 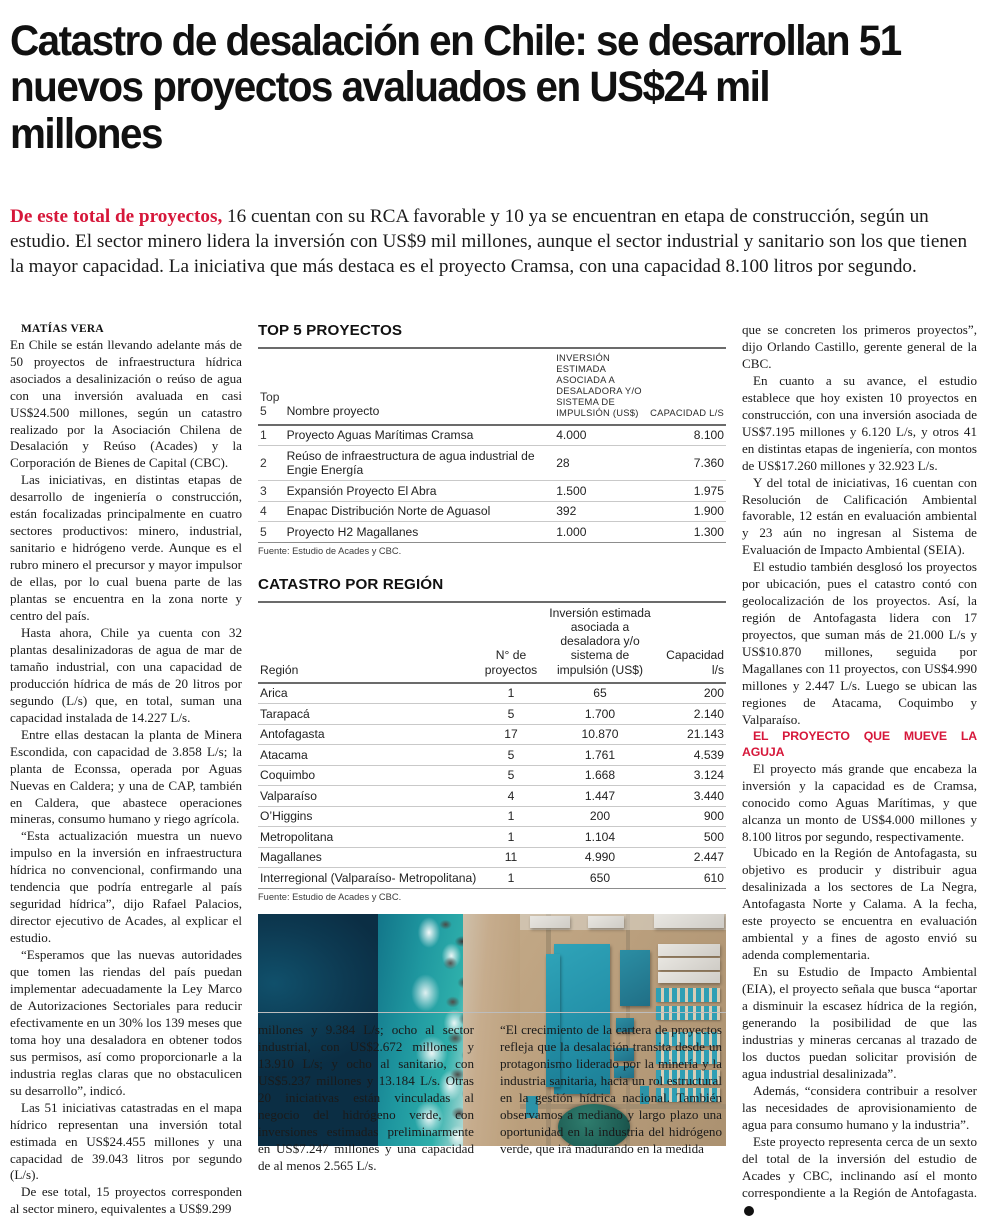 What do you see at coordinates (511, 858) in the screenshot?
I see `cell-count: 11` at bounding box center [511, 858].